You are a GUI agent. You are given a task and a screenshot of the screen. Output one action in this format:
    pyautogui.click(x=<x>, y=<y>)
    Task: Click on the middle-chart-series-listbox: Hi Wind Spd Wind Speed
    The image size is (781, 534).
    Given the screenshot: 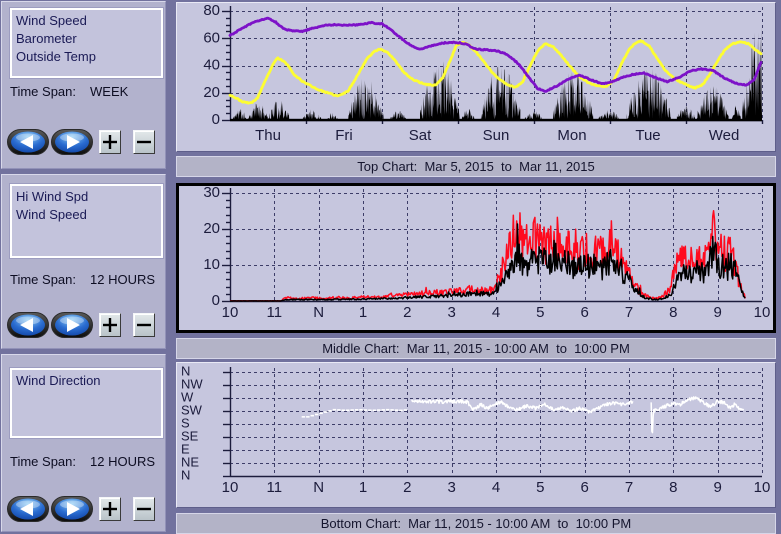 What is the action you would take?
    pyautogui.click(x=86, y=221)
    